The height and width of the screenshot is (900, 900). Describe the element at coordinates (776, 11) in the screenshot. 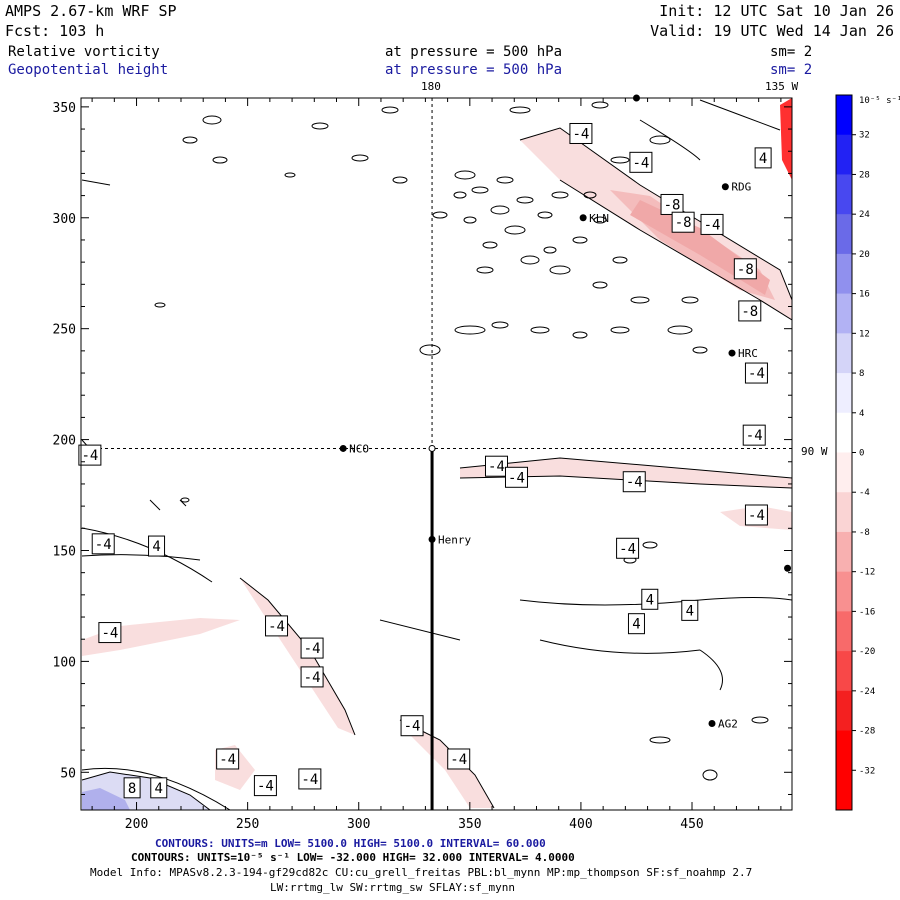

I see `init-time: Init: 12 UTC Sat 10 Jan 26` at that location.